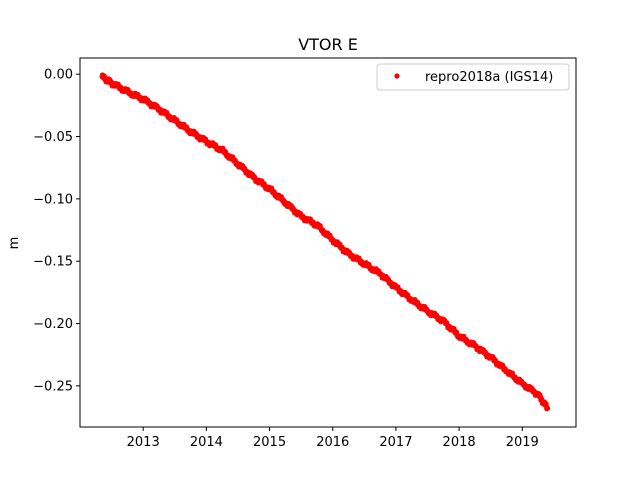  Describe the element at coordinates (328, 44) in the screenshot. I see `chart-title: VTOR E` at that location.